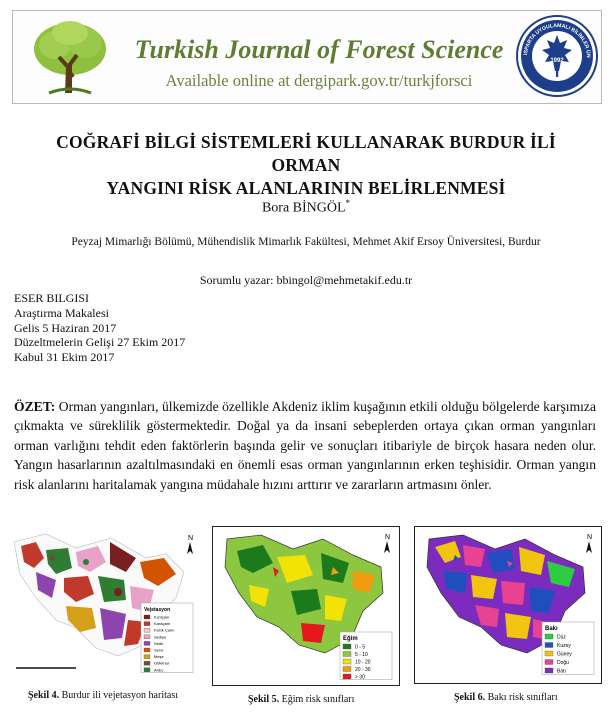  Describe the element at coordinates (64, 357) in the screenshot. I see `info-accepted: Kabul 31 Ekim 2017` at that location.